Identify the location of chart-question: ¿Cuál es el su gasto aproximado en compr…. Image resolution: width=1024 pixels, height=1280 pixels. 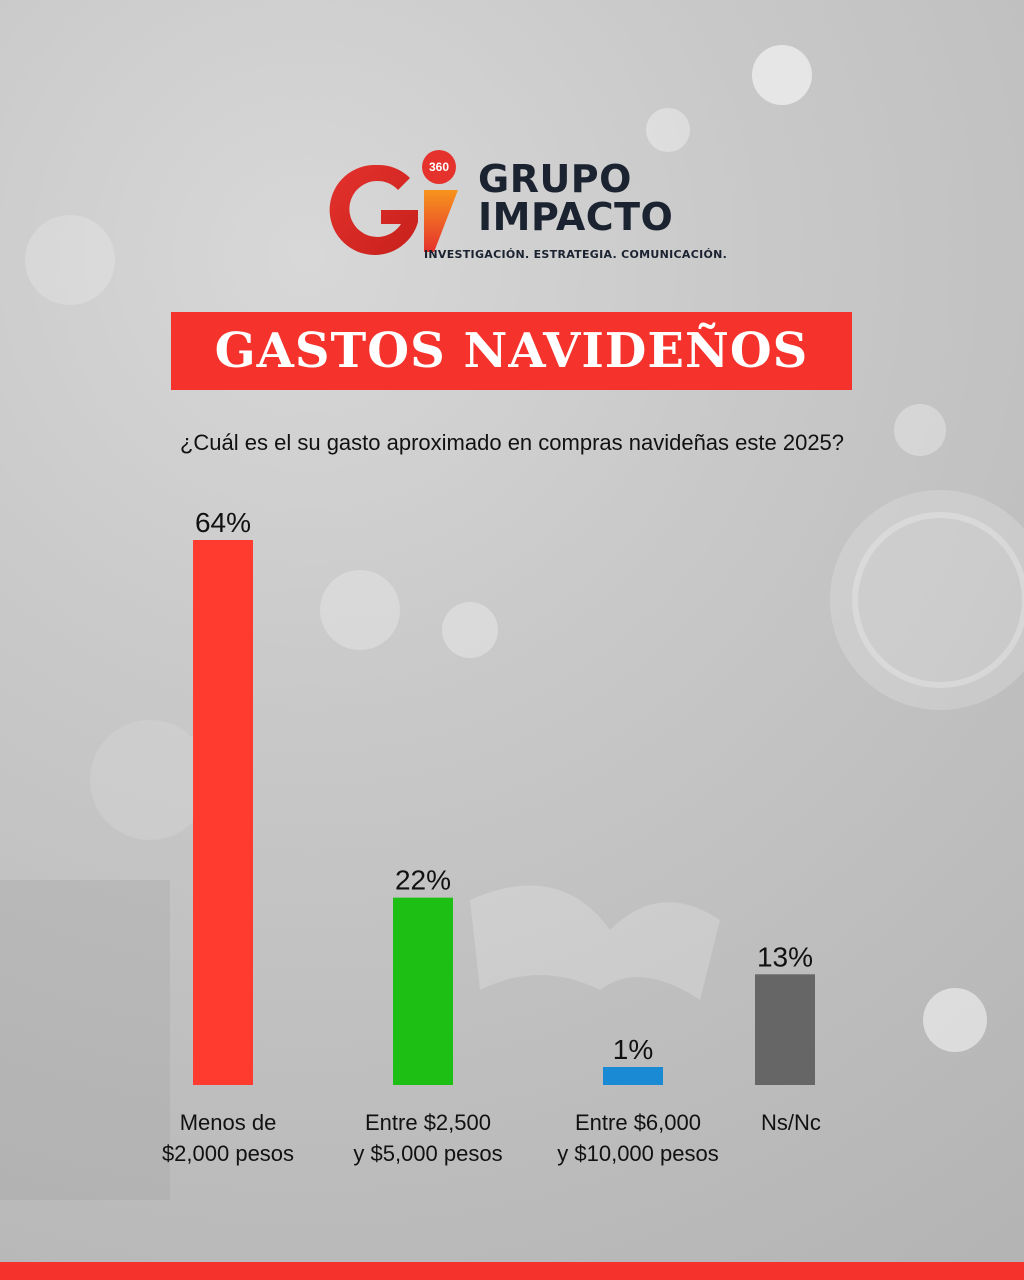
(512, 442).